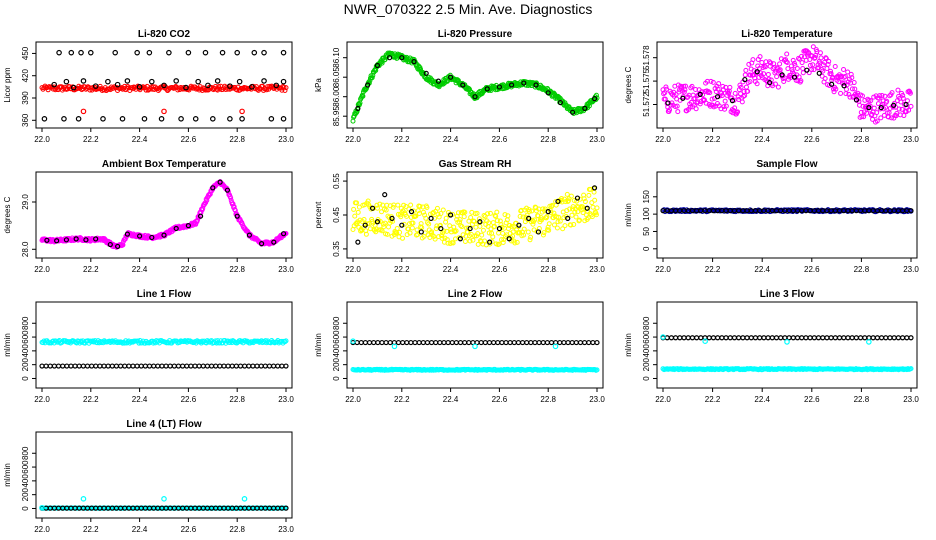  What do you see at coordinates (475, 164) in the screenshot?
I see `chart-title: Gas Stream RH` at bounding box center [475, 164].